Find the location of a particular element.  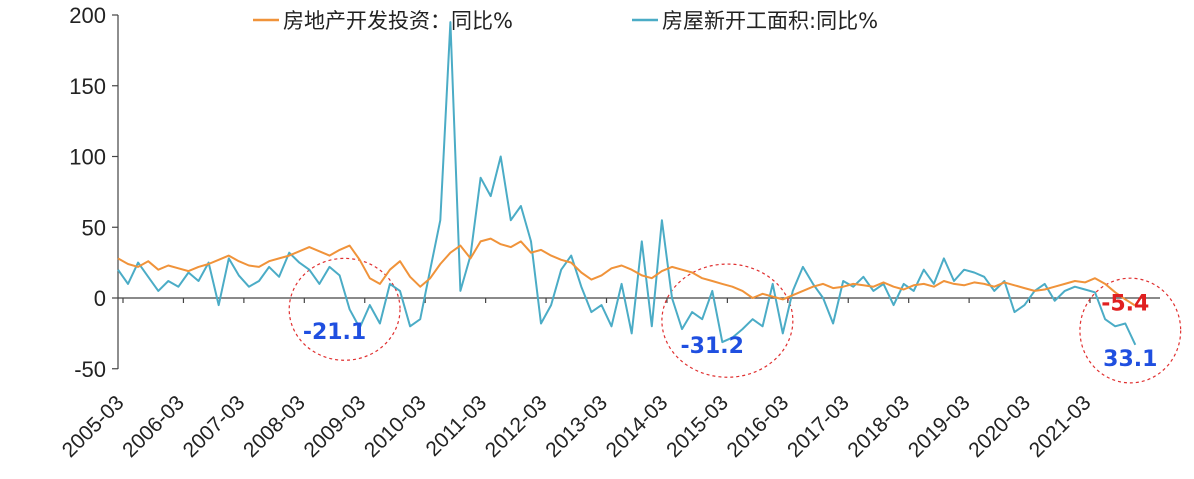

legend-label: 房屋新开工面积:同比% is located at coordinates (770, 21).